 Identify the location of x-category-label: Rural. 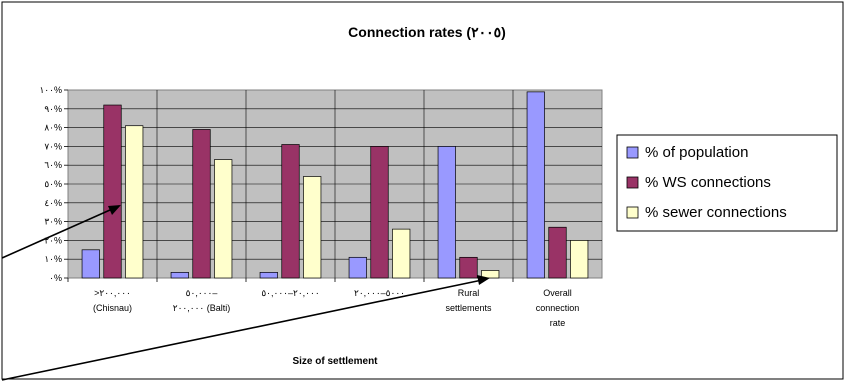
(469, 293).